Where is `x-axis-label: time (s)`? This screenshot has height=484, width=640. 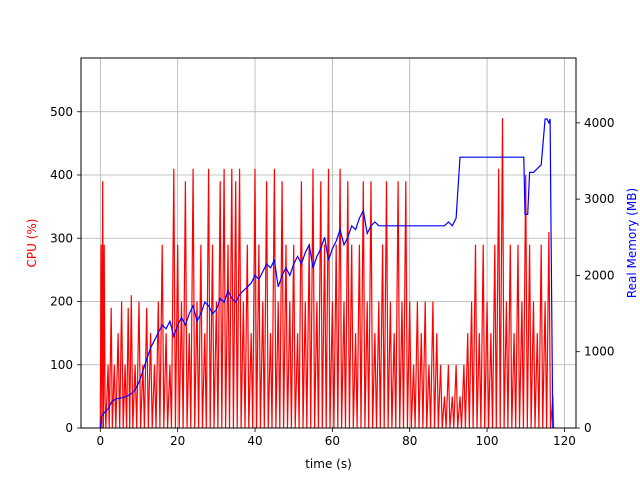
x-axis-label: time (s) is located at coordinates (328, 464).